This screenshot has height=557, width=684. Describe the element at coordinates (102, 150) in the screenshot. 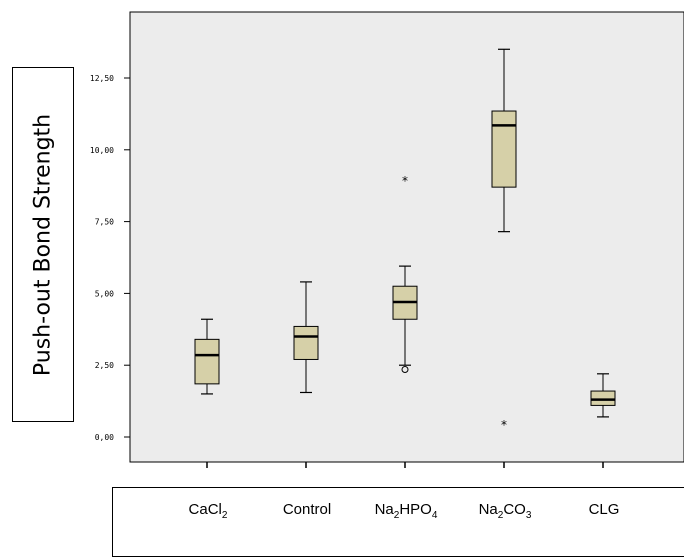

I see `y-tick-label: 10,00` at that location.